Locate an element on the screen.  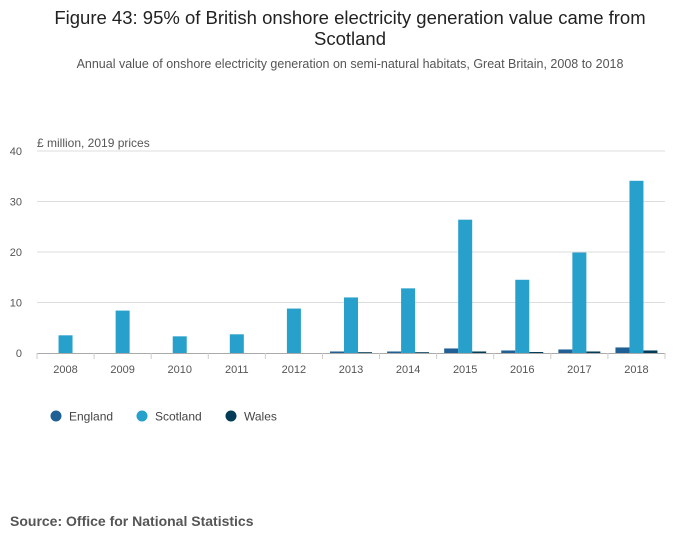
y-tick-label: 20 is located at coordinates (16, 253).